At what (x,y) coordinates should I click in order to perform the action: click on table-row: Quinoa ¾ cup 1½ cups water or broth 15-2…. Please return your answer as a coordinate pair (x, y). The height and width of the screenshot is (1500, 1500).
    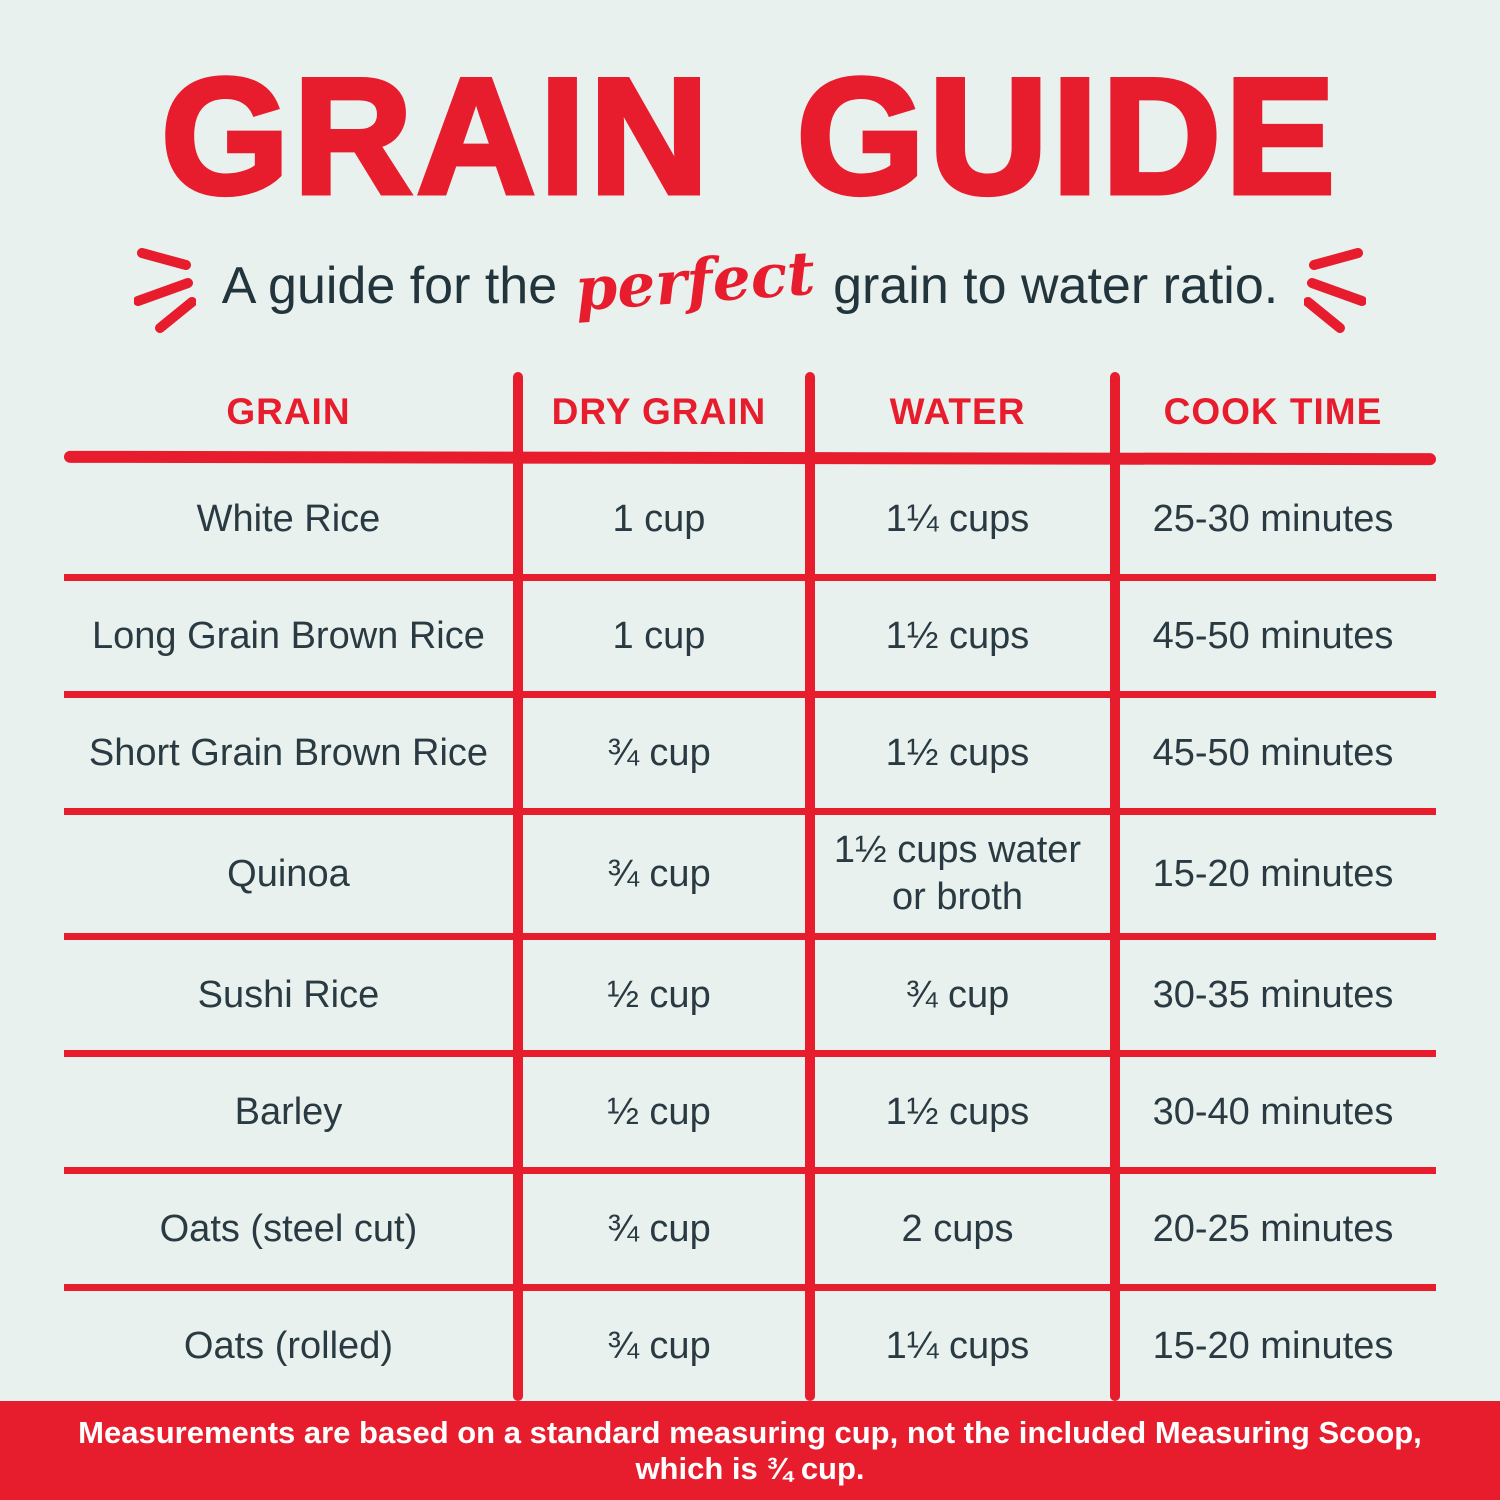
    Looking at the image, I should click on (750, 878).